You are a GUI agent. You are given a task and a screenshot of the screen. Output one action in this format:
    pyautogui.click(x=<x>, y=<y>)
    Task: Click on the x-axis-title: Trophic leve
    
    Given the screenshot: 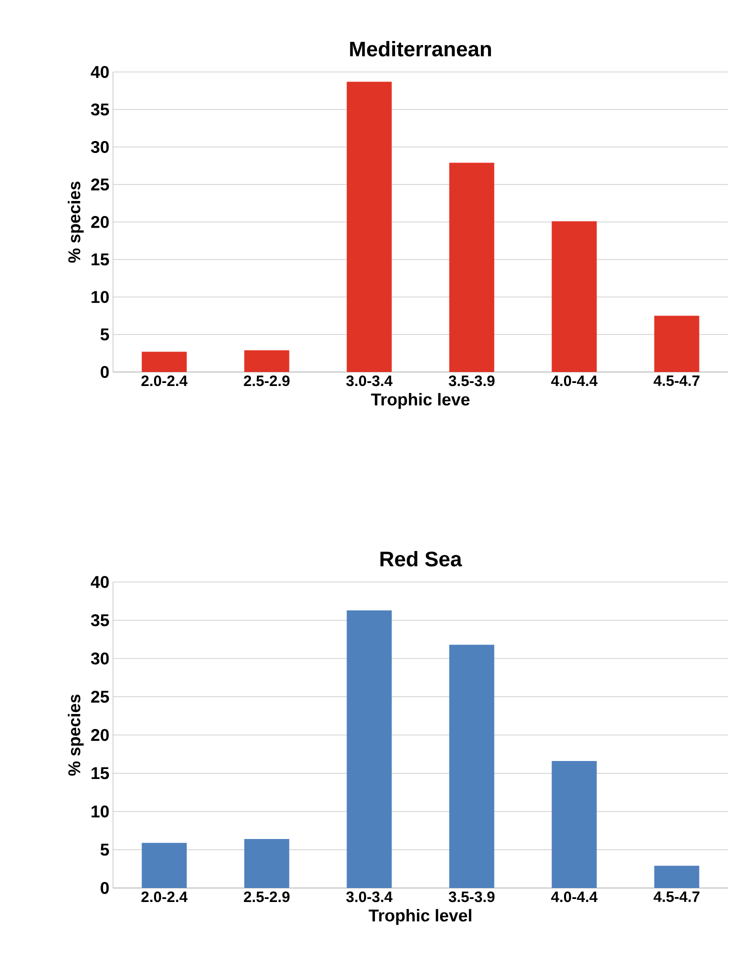 What is the action you would take?
    pyautogui.click(x=420, y=401)
    